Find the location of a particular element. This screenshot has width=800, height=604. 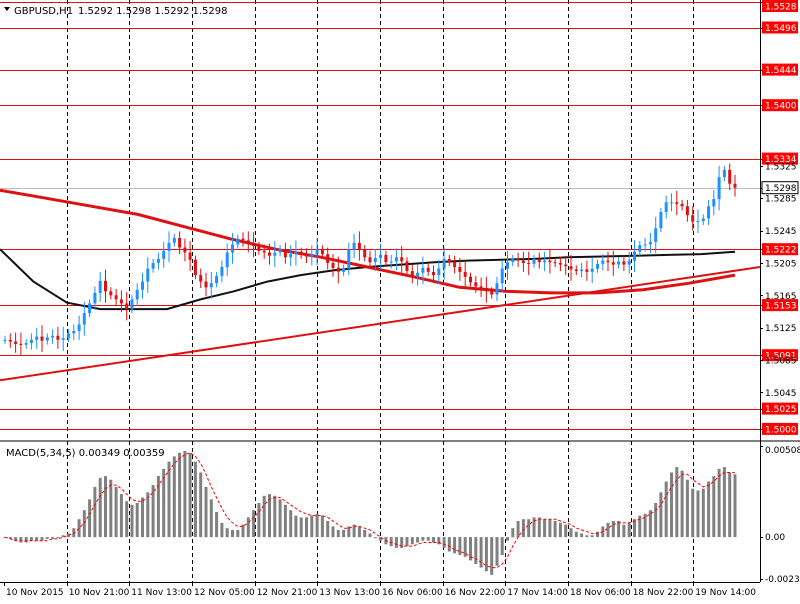

macd-tick-label: 0.00 is located at coordinates (775, 538).